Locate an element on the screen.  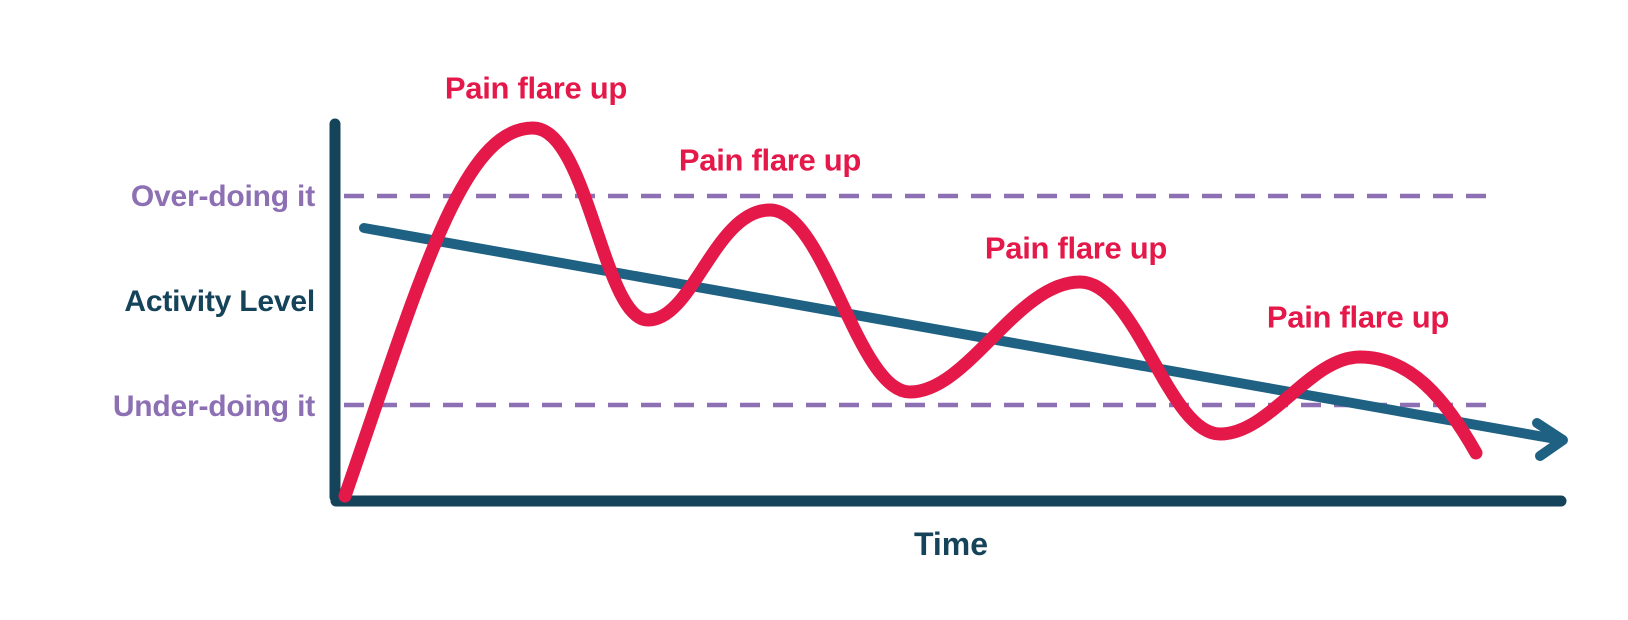
x-axis-label: Time is located at coordinates (951, 544).